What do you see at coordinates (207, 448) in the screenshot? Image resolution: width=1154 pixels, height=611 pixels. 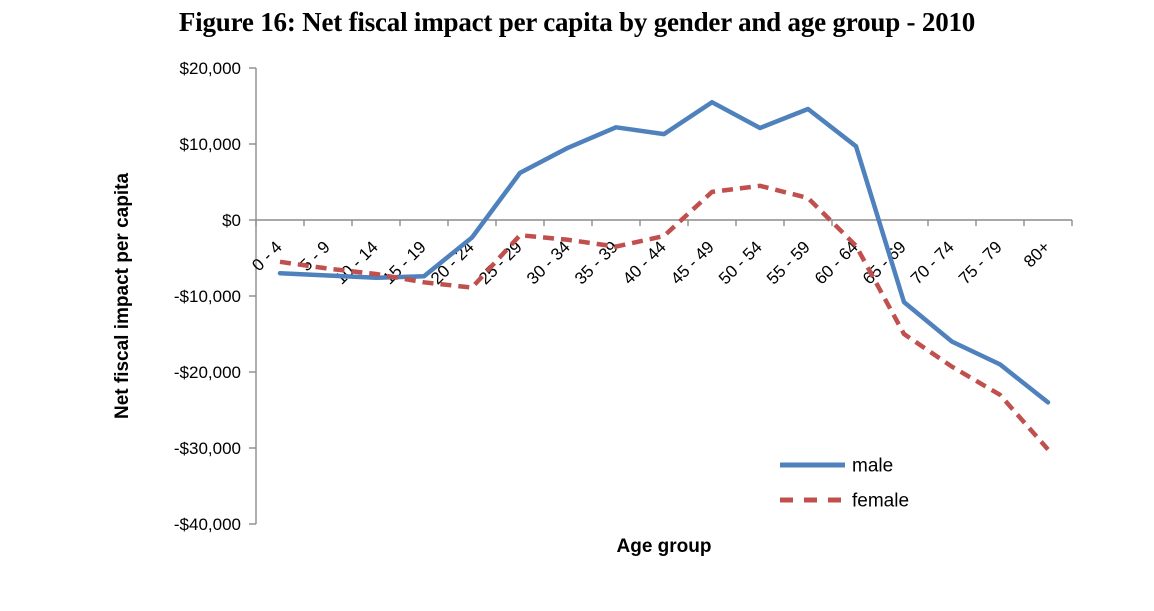 I see `y-axis-tick-label: -$30,000` at bounding box center [207, 448].